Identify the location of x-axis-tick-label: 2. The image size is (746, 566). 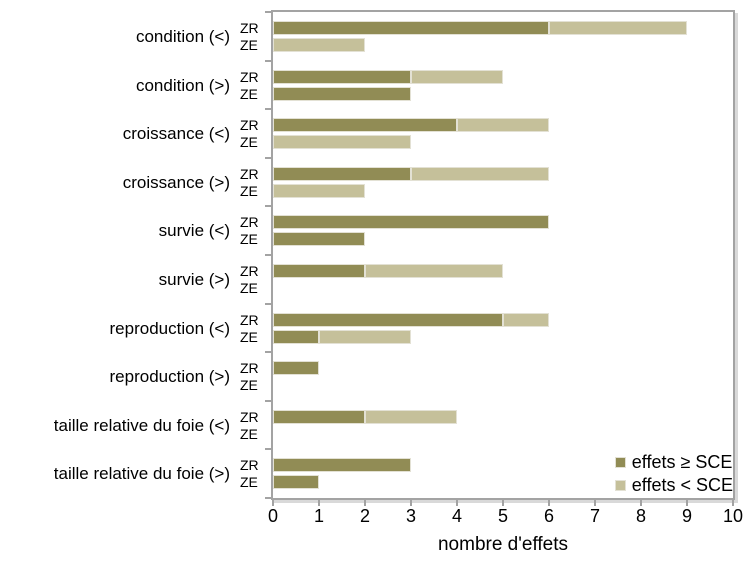
(364, 516).